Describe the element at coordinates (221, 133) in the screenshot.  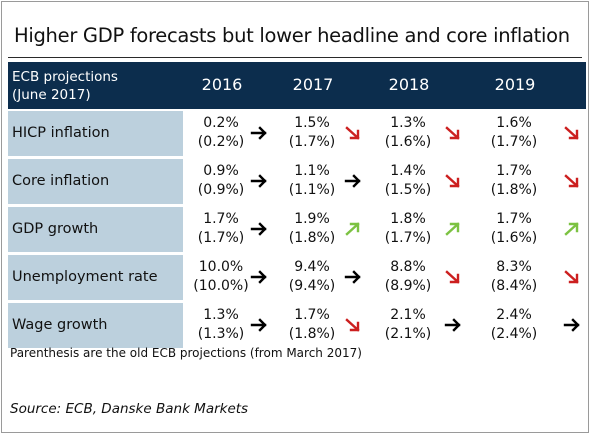
I see `table-cell: 0.2% (0.2%)` at that location.